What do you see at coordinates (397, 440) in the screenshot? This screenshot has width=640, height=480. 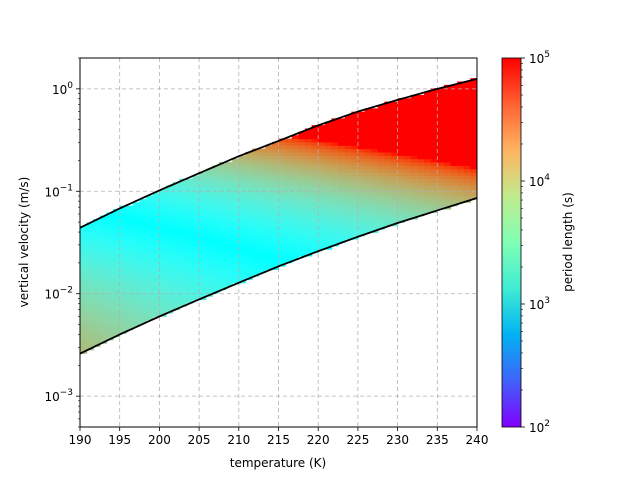 I see `x-tick-label: 230` at bounding box center [397, 440].